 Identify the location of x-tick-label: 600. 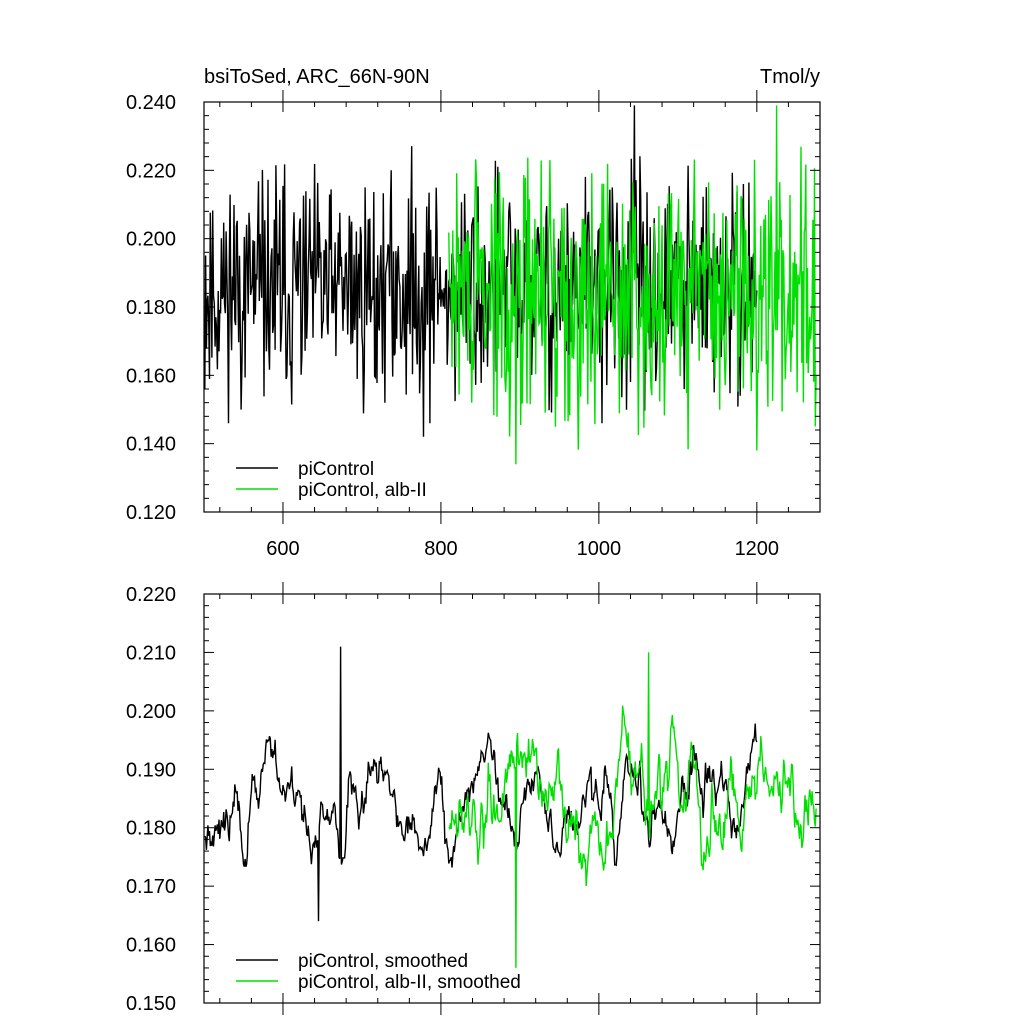
(282, 549).